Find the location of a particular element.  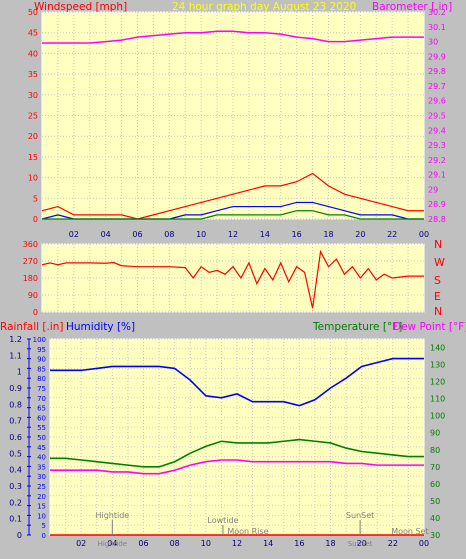

rainfall-tick-label: 0.4 is located at coordinates (15, 470).